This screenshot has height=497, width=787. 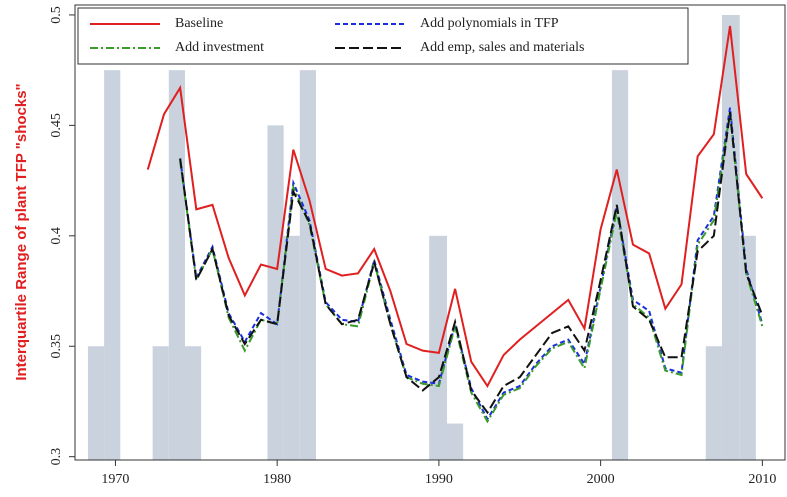 What do you see at coordinates (56, 125) in the screenshot?
I see `y-tick-label: 0.45` at bounding box center [56, 125].